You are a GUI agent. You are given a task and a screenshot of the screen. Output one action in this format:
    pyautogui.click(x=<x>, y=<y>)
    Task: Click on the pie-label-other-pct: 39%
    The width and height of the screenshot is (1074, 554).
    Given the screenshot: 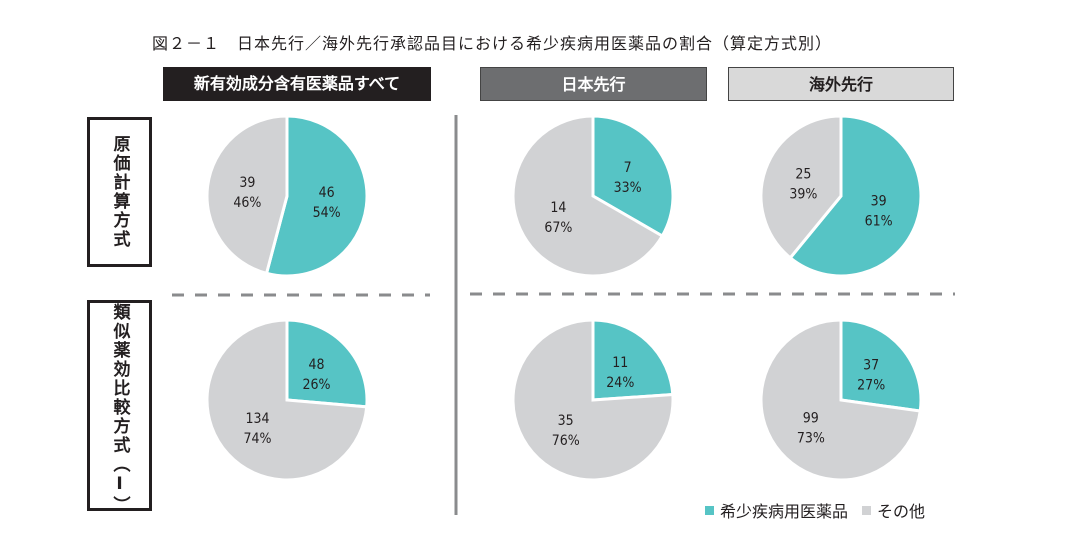 What is the action you would take?
    pyautogui.click(x=803, y=195)
    